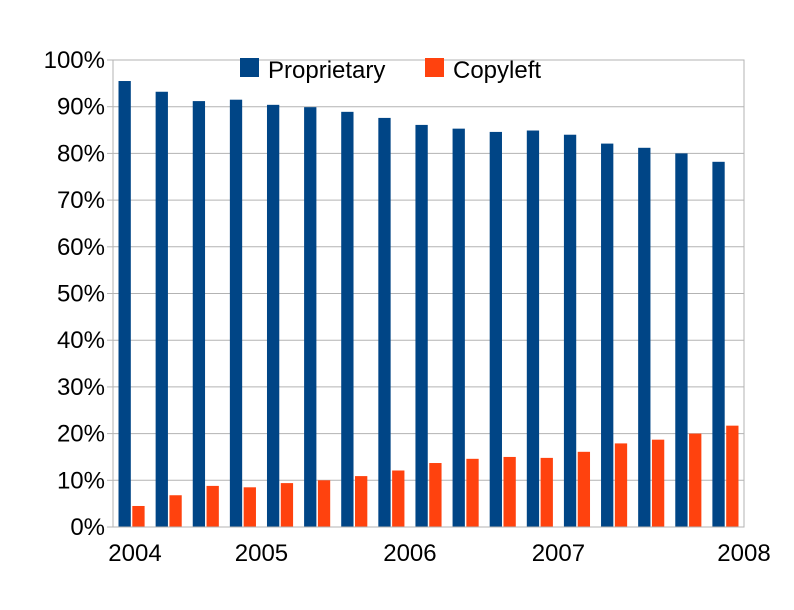 Image resolution: width=794 pixels, height=610 pixels. What do you see at coordinates (81, 387) in the screenshot?
I see `y-tick-label: 30%` at bounding box center [81, 387].